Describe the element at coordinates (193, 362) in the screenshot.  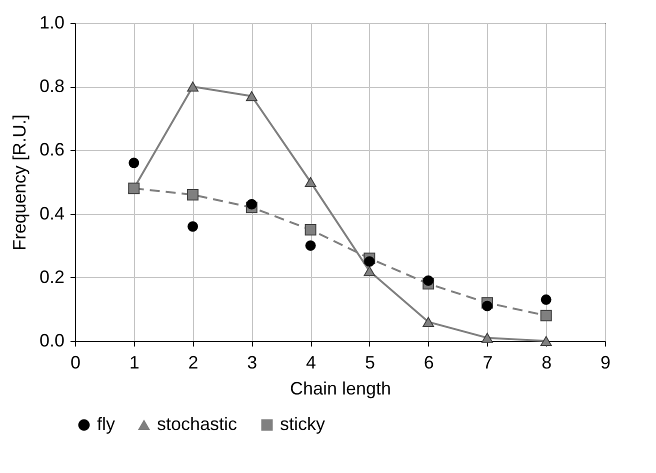
I see `x-tick-label: 2` at that location.